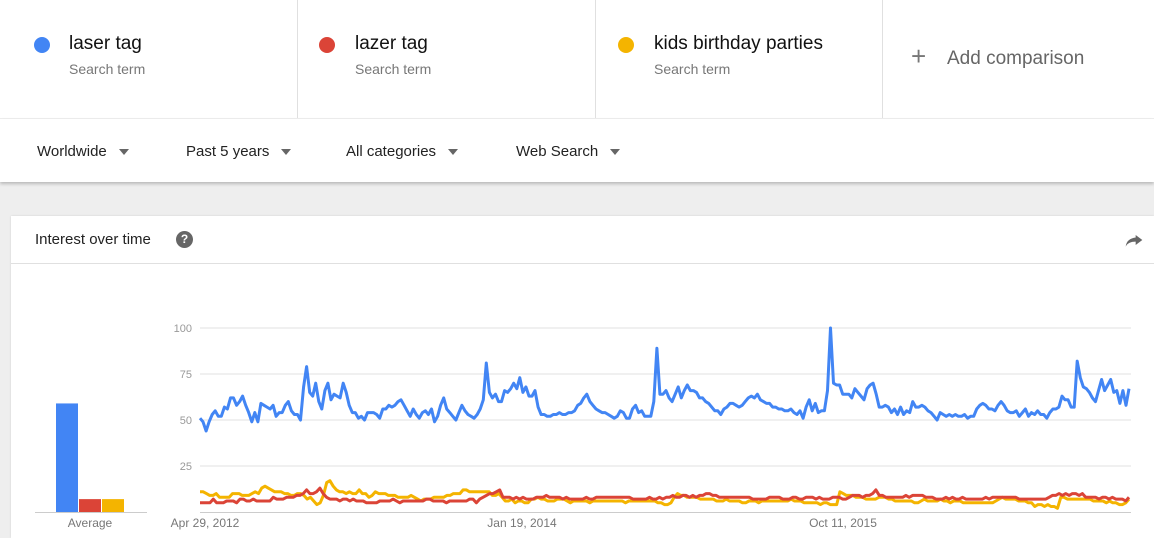 The image size is (1154, 538). I want to click on search-type-dropdown: Web Search, so click(568, 151).